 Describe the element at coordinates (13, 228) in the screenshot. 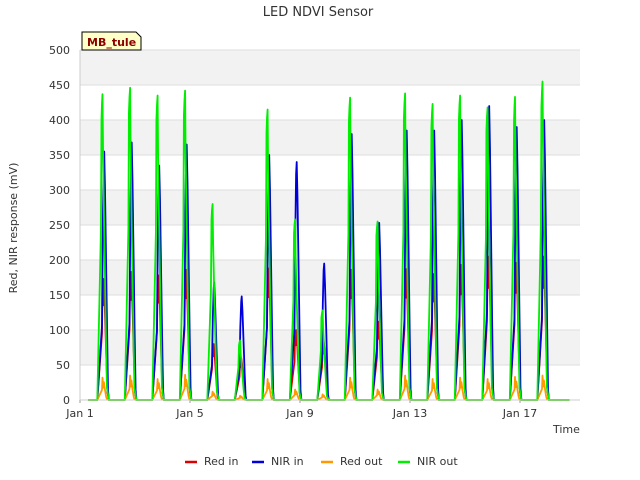

I see `y-axis-label: Red, NIR response (mV)` at that location.